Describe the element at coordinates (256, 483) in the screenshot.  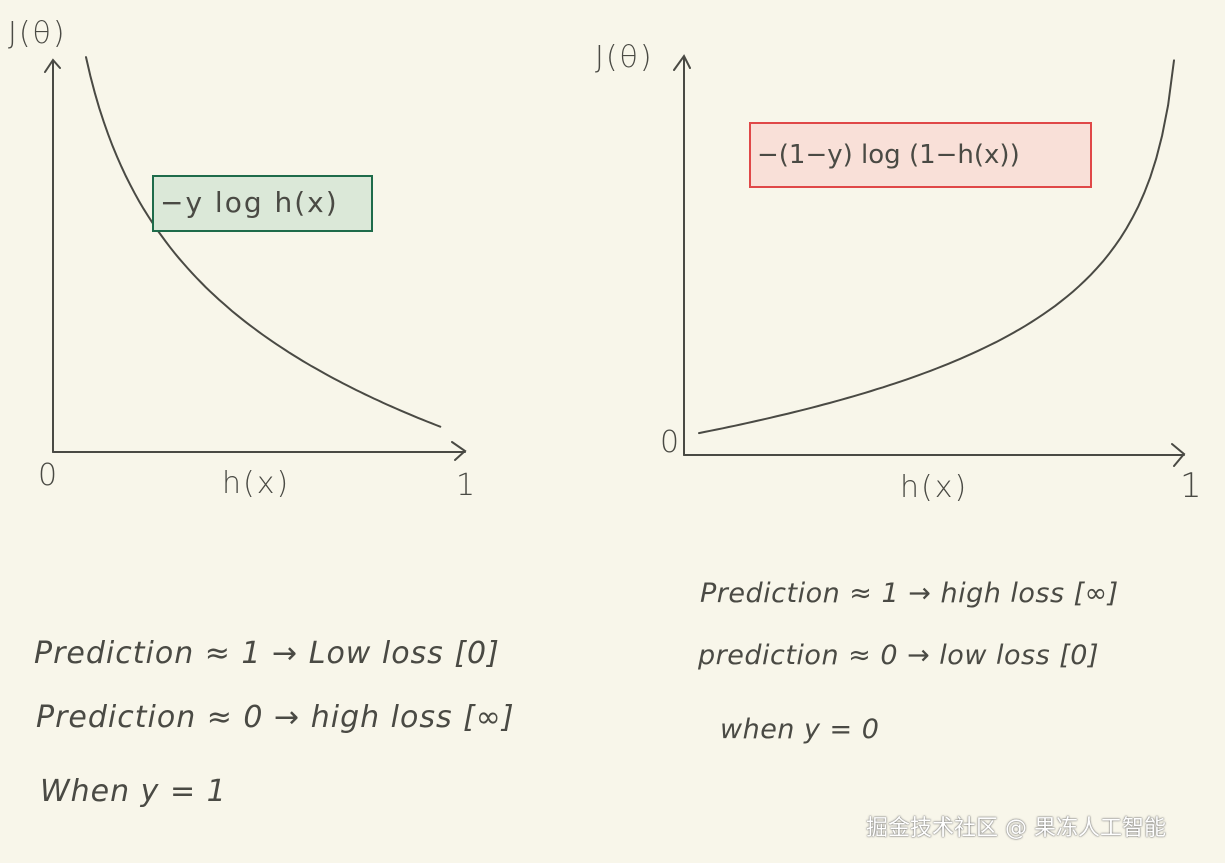
I see `left-x-label: h(x)` at that location.